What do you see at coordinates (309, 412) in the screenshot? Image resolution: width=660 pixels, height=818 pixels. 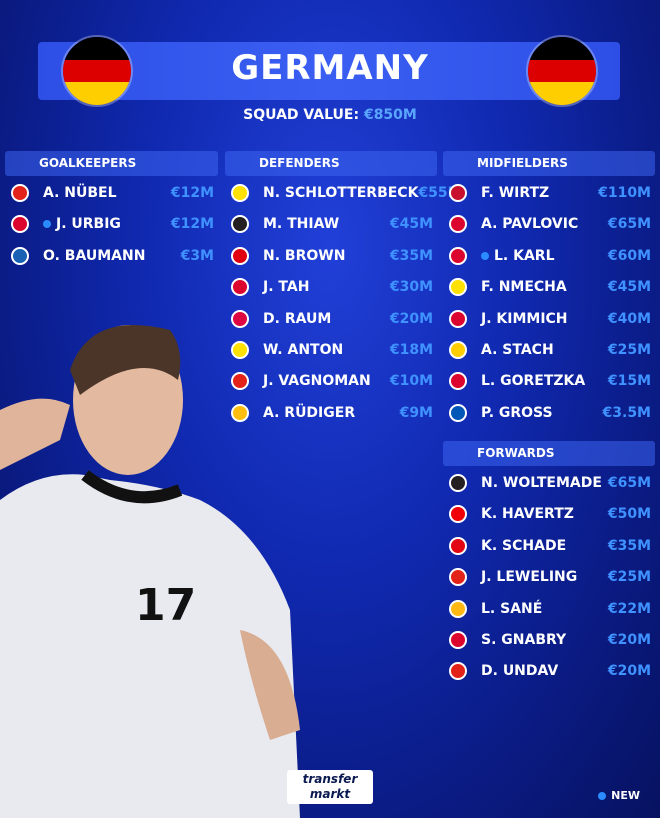 I see `player-name-text: A. RÜDIGER` at bounding box center [309, 412].